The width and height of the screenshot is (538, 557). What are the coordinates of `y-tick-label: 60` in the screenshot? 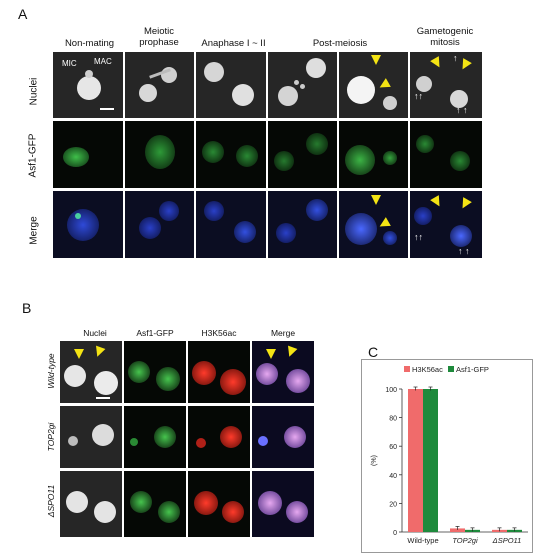 It's located at (393, 447).